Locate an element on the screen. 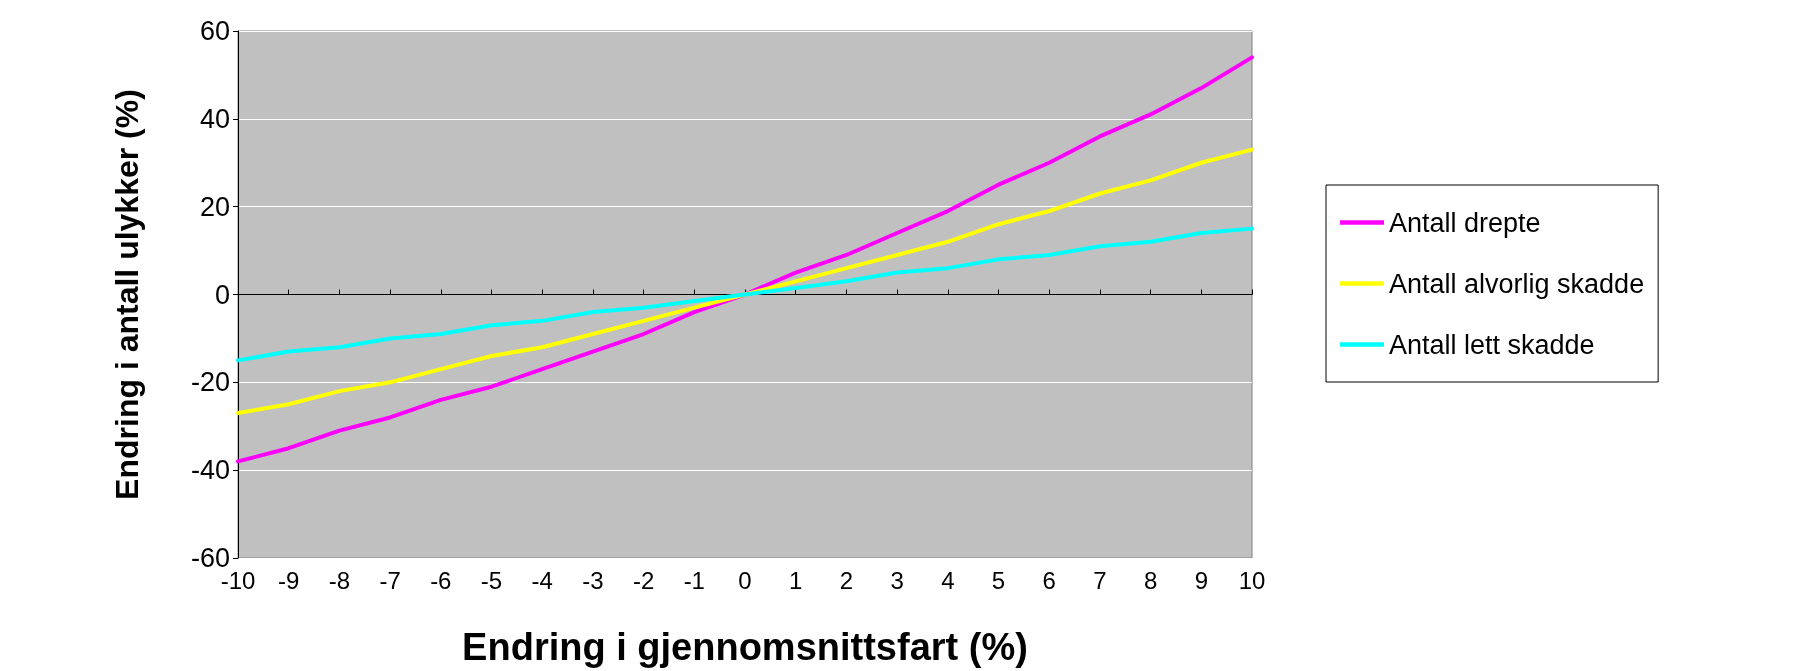 The height and width of the screenshot is (671, 1809). x-tick-label: 3 is located at coordinates (897, 580).